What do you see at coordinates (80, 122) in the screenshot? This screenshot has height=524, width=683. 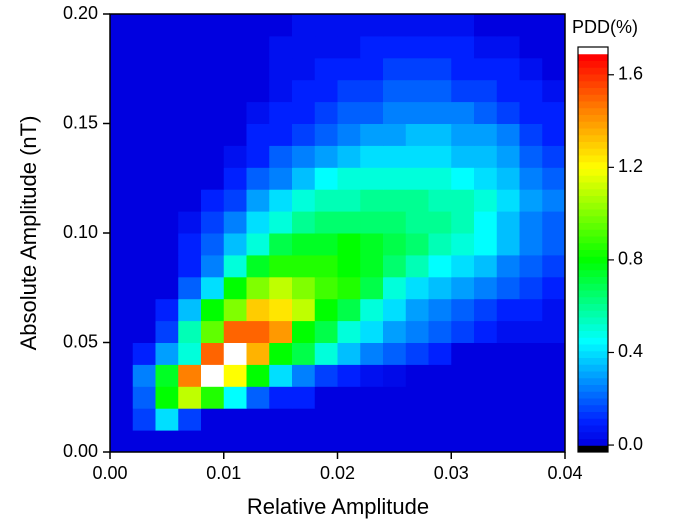 I see `y-tick-label: 0.15` at bounding box center [80, 122].